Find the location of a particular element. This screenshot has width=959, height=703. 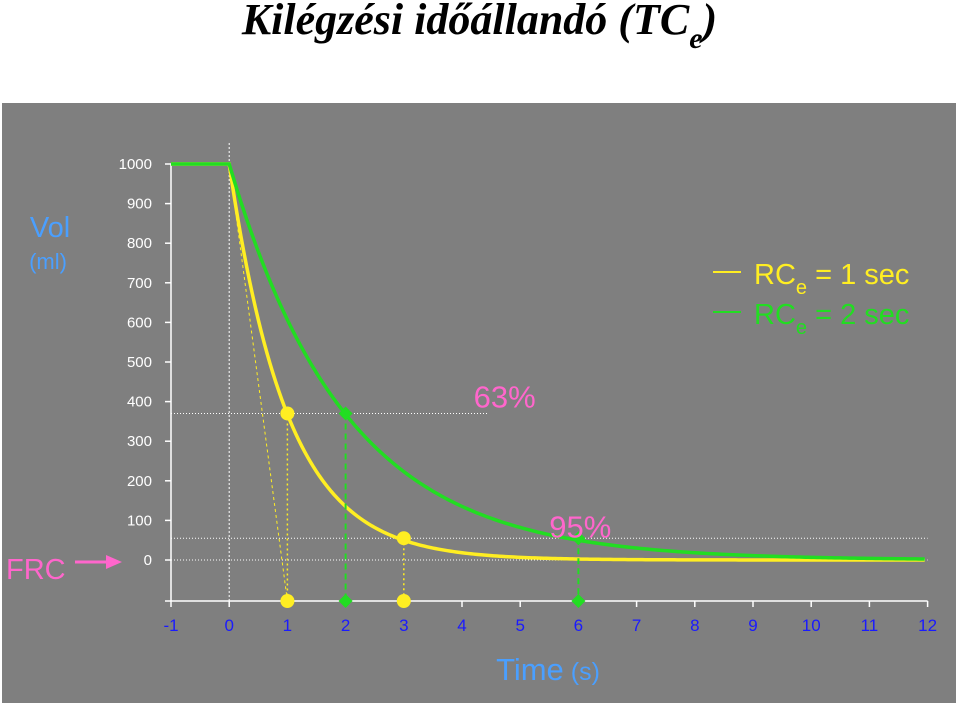

x-tick-label: 1 is located at coordinates (287, 625).